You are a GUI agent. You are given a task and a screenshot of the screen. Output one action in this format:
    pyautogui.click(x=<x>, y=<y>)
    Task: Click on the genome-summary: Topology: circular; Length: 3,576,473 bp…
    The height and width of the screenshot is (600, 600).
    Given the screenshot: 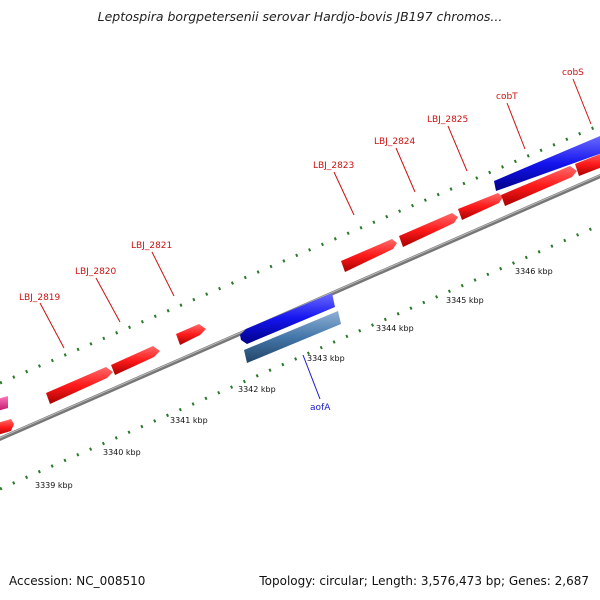 What is the action you would take?
    pyautogui.click(x=424, y=581)
    